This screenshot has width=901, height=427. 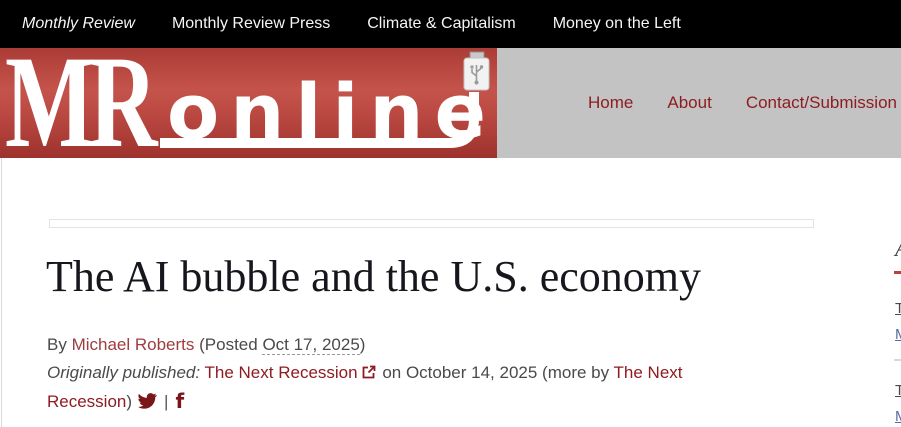 What do you see at coordinates (897, 272) in the screenshot?
I see `sidebar-accent-dash` at bounding box center [897, 272].